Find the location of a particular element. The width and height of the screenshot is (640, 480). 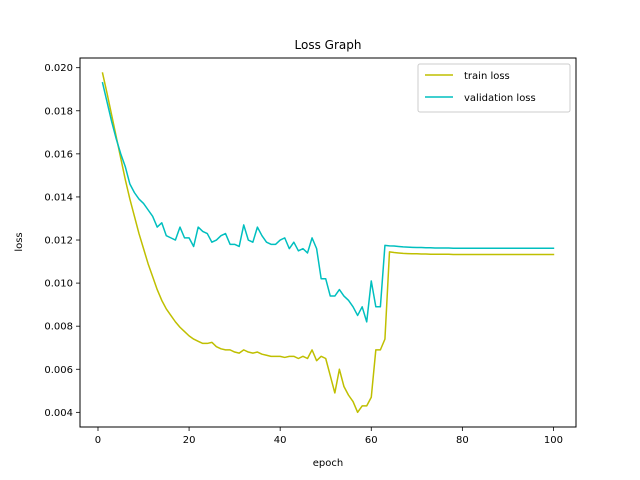

x-tick-label: 80 is located at coordinates (462, 440).